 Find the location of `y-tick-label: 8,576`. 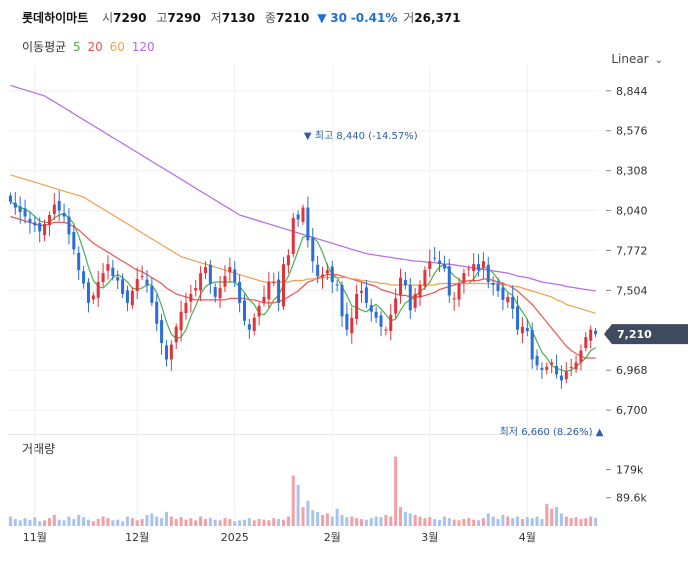

y-tick-label: 8,576 is located at coordinates (632, 131).